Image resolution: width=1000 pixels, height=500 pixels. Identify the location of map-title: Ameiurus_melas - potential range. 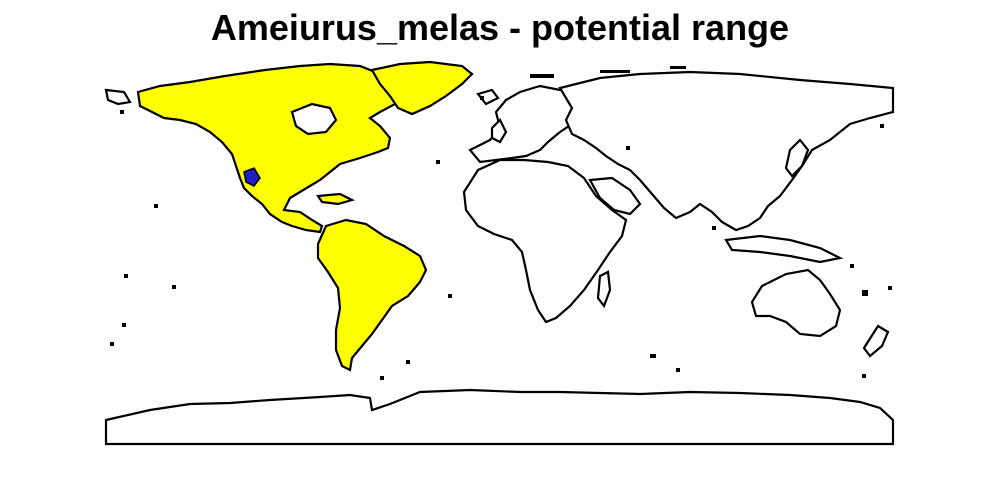
(500, 27).